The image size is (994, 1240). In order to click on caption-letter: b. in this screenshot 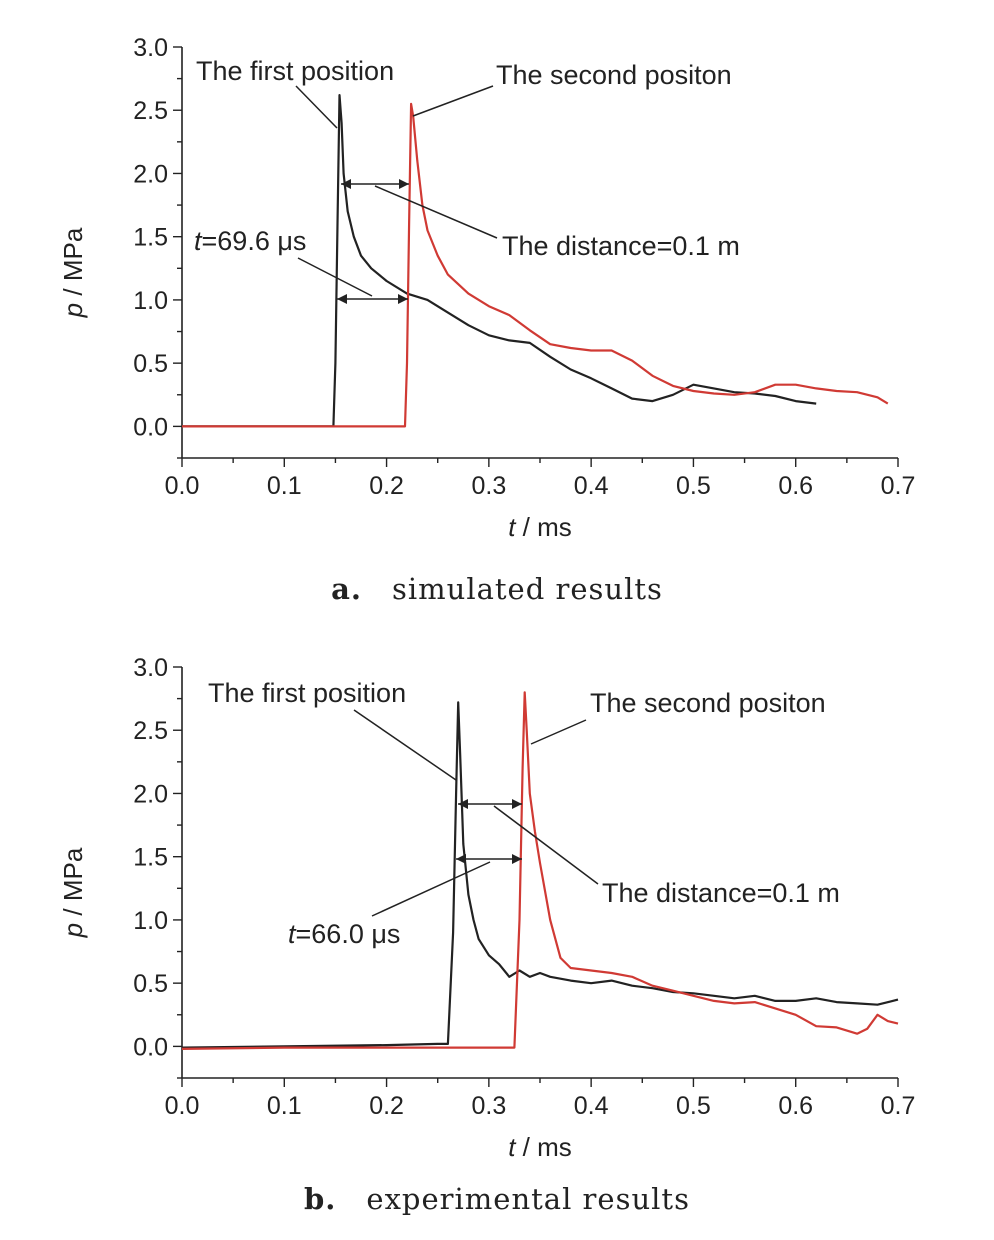, I will do `click(320, 1199)`.